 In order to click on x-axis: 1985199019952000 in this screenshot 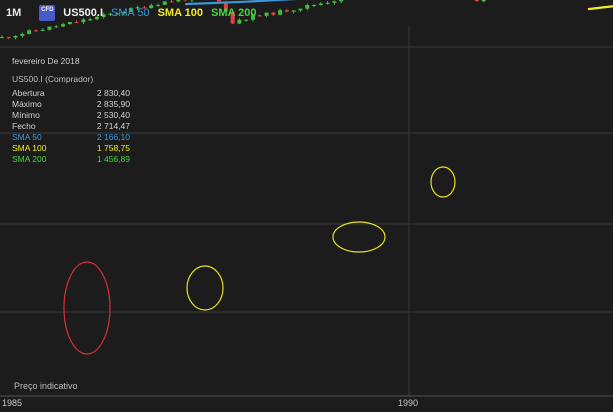, I will do `click(210, 403)`.